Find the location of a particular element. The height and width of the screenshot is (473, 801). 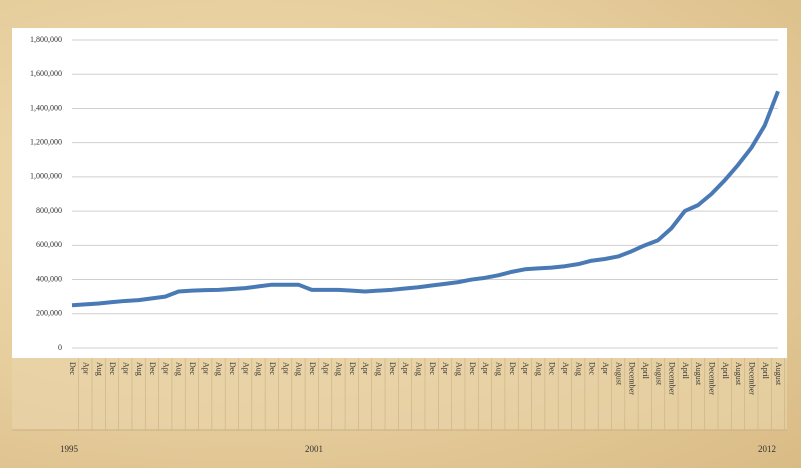

y-tick-label: 1,600,000 is located at coordinates (46, 73).